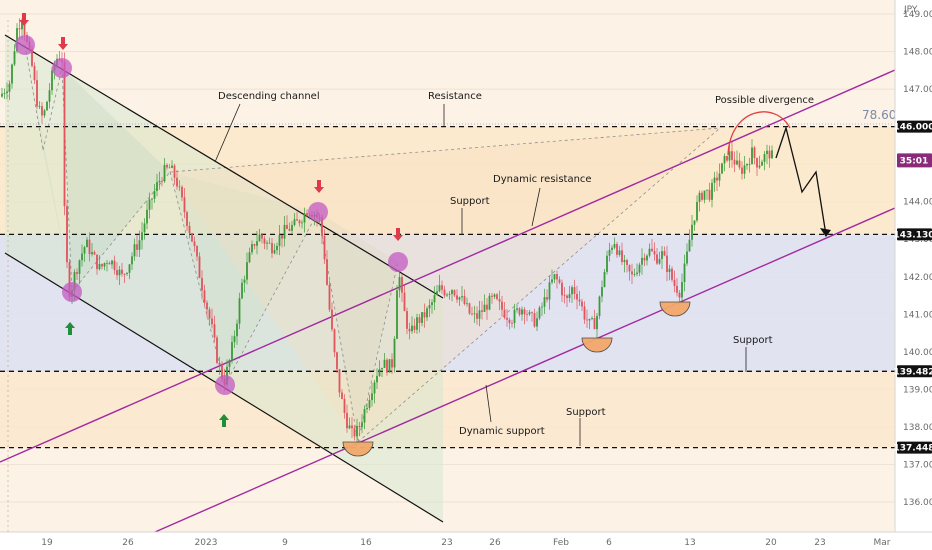 Image resolution: width=932 pixels, height=550 pixels. Describe the element at coordinates (495, 543) in the screenshot. I see `x-tick-label: 26` at that location.